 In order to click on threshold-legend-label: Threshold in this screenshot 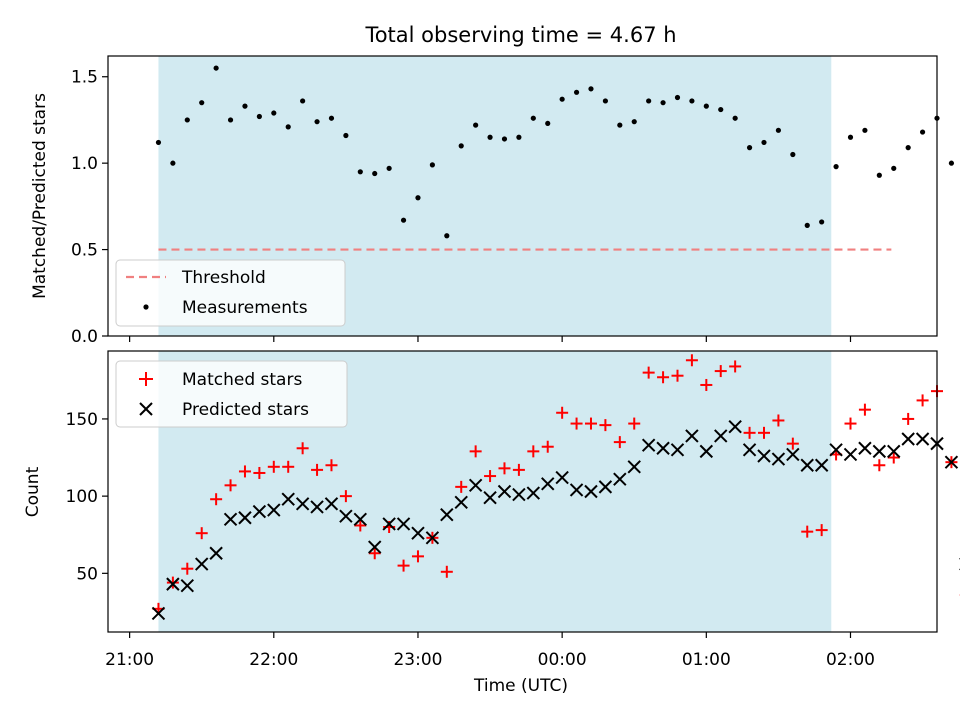, I will do `click(223, 278)`.